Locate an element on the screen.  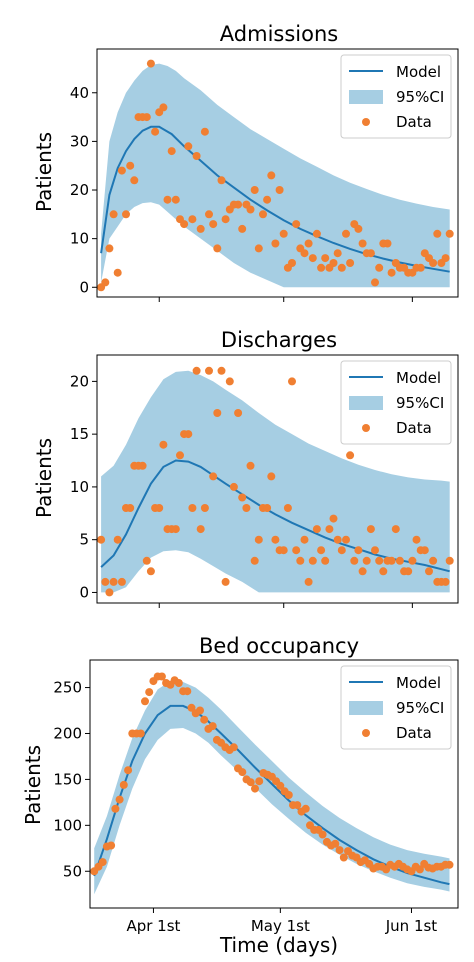
x-axis-ticks is located at coordinates (285, 605).